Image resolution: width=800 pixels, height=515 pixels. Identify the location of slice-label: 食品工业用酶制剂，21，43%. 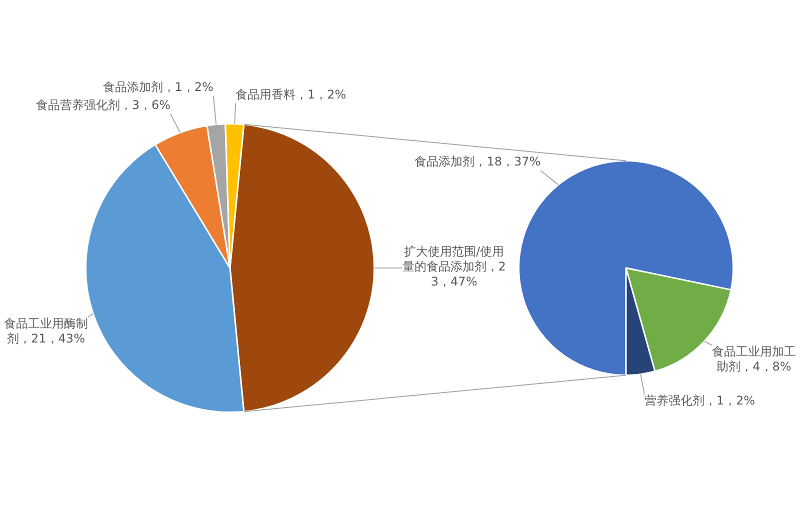
(46, 331).